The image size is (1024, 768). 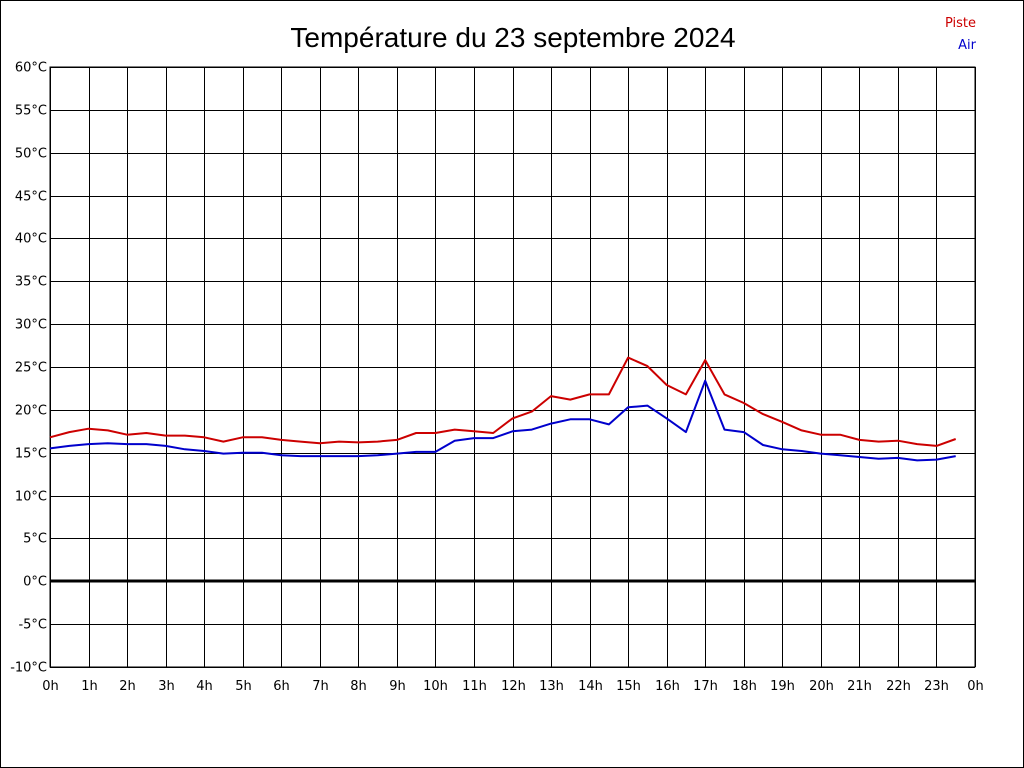 What do you see at coordinates (967, 45) in the screenshot?
I see `legend-entry-air: Air` at bounding box center [967, 45].